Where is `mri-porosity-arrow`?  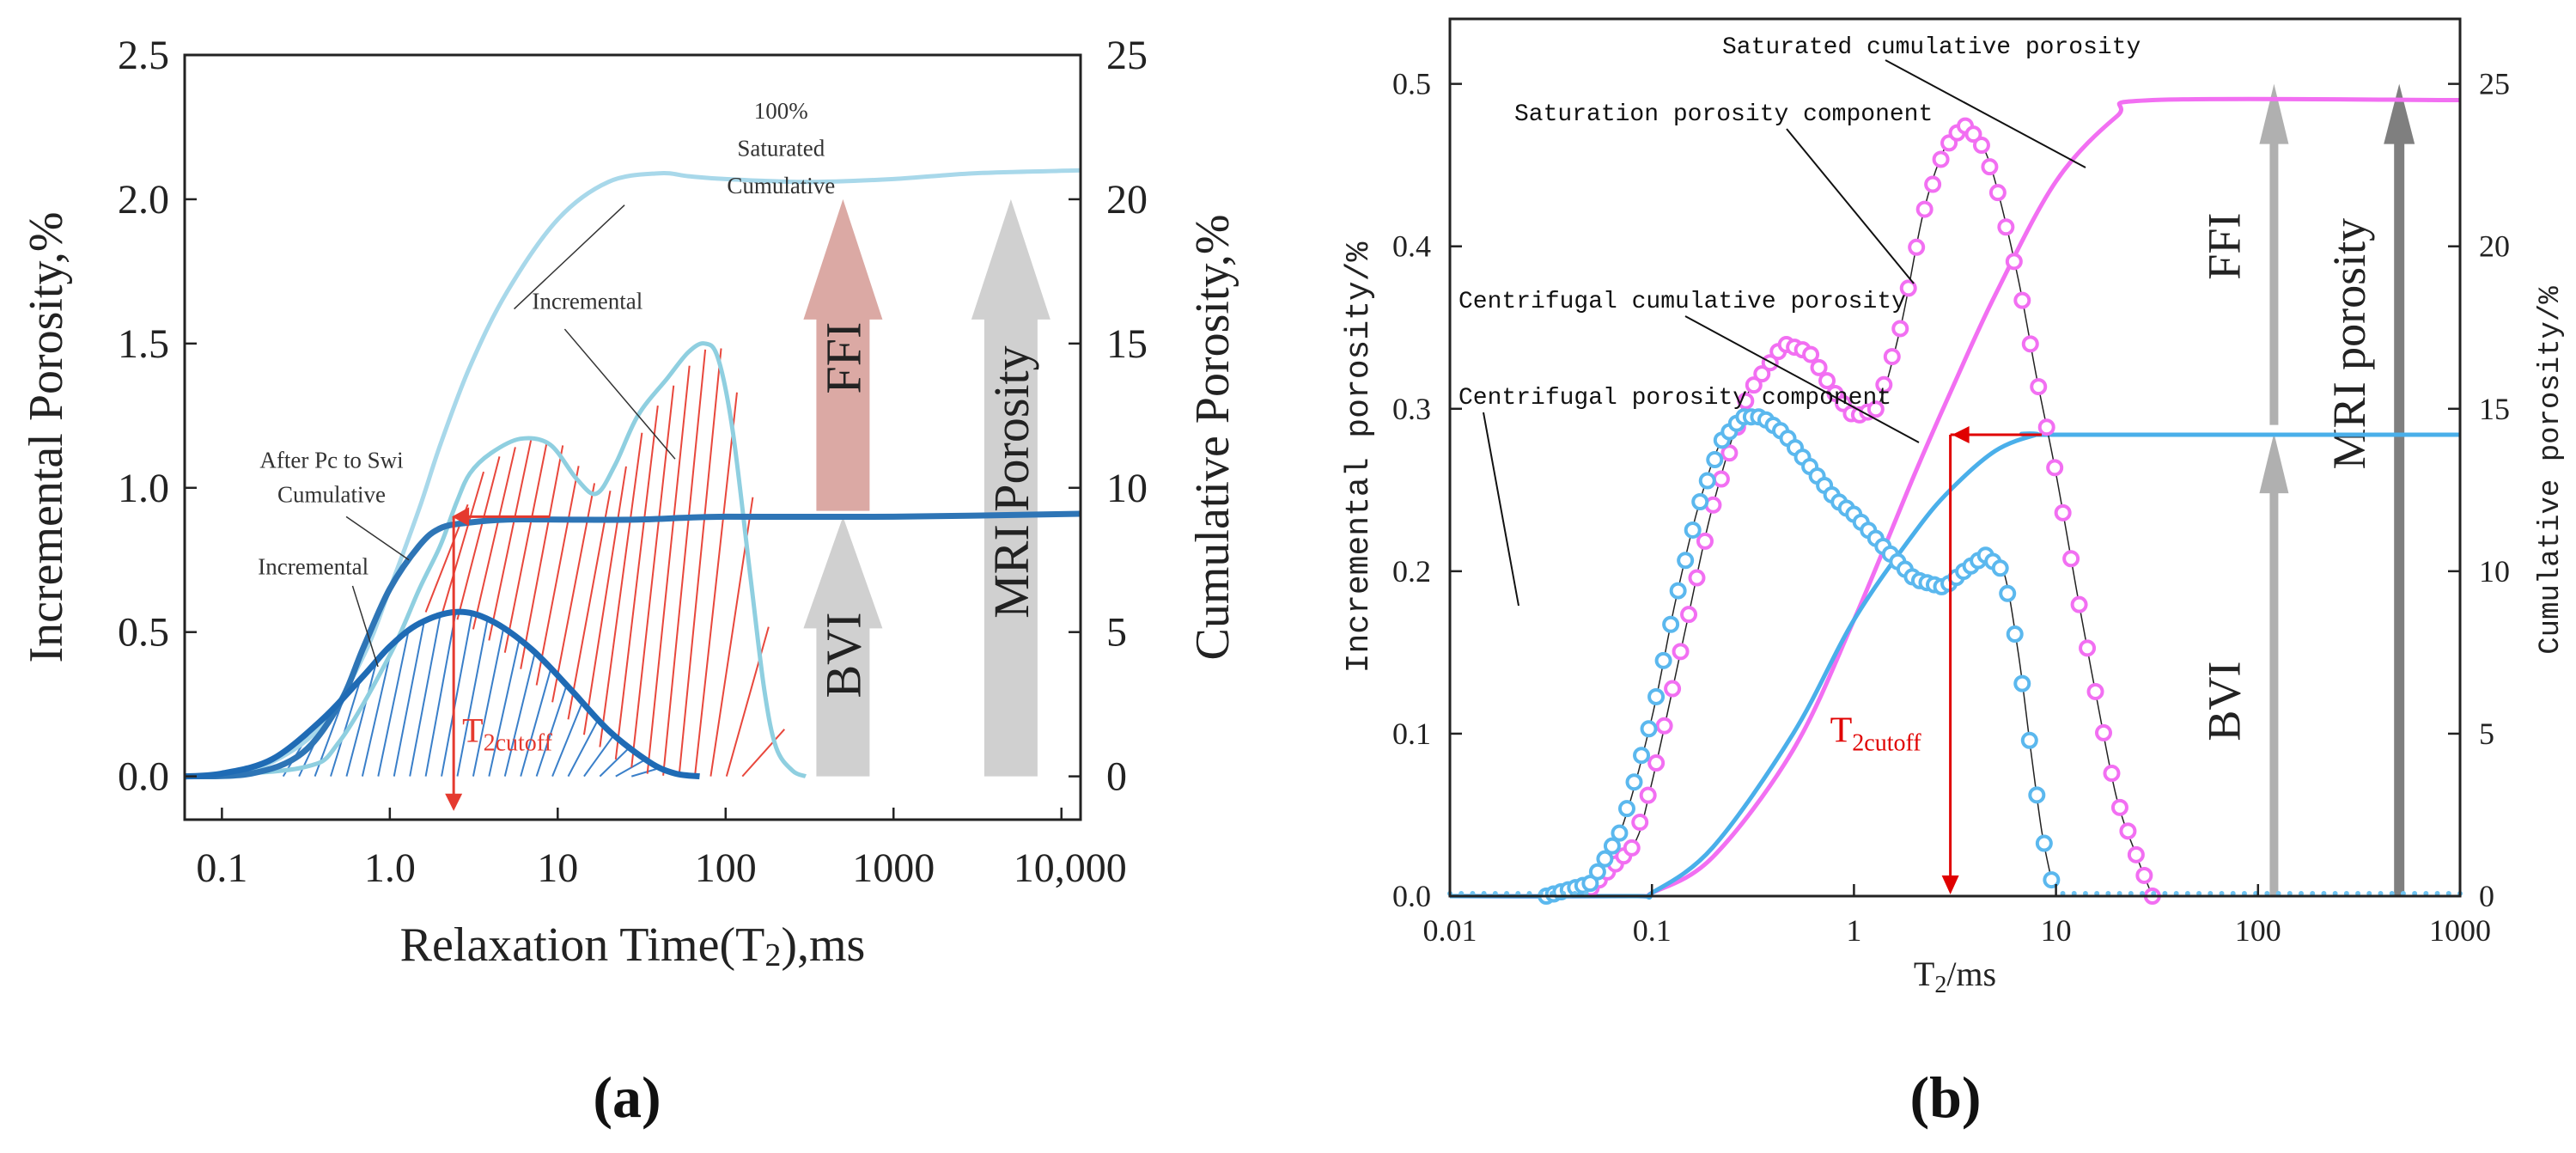
mri-porosity-arrow is located at coordinates (2399, 489).